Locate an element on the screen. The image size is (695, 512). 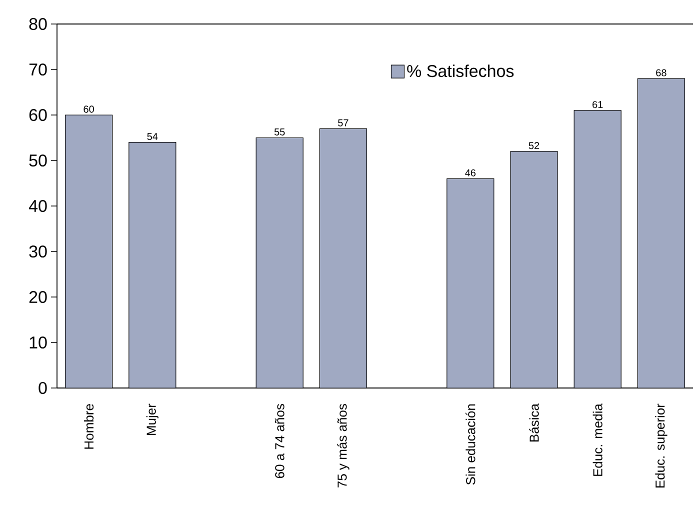
legend-label: % Satisfechos is located at coordinates (460, 71).